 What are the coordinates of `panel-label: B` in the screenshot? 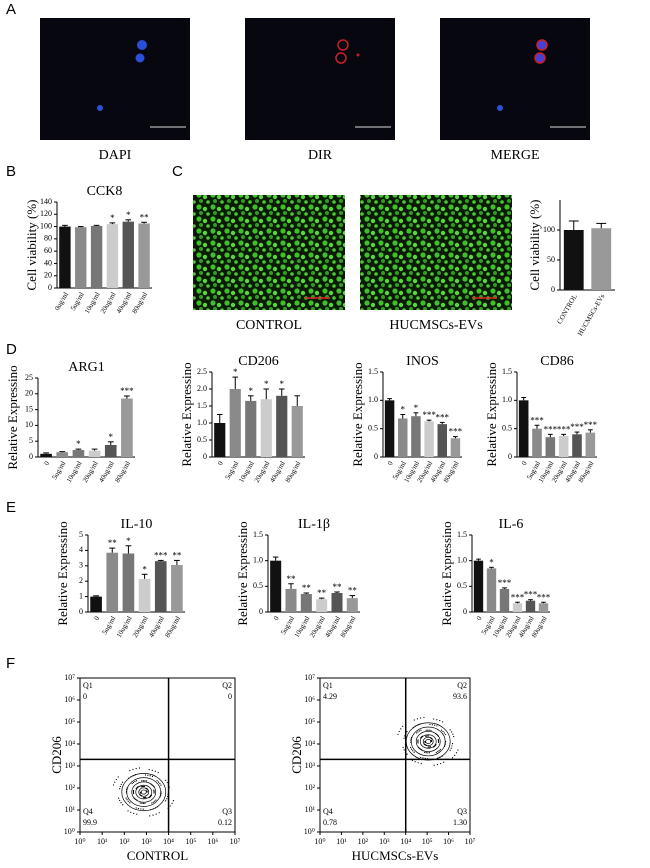 It's located at (11, 171).